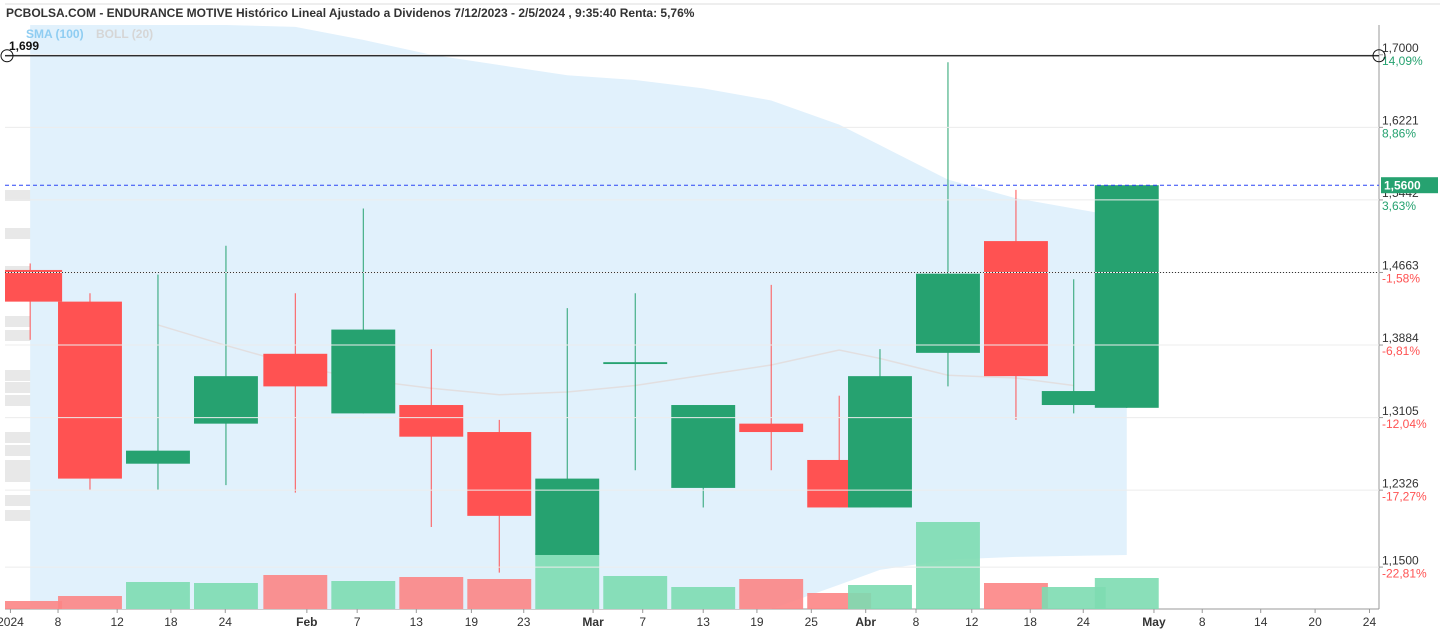 The image size is (1446, 638). What do you see at coordinates (812, 622) in the screenshot?
I see `x-tick-label: 25` at bounding box center [812, 622].